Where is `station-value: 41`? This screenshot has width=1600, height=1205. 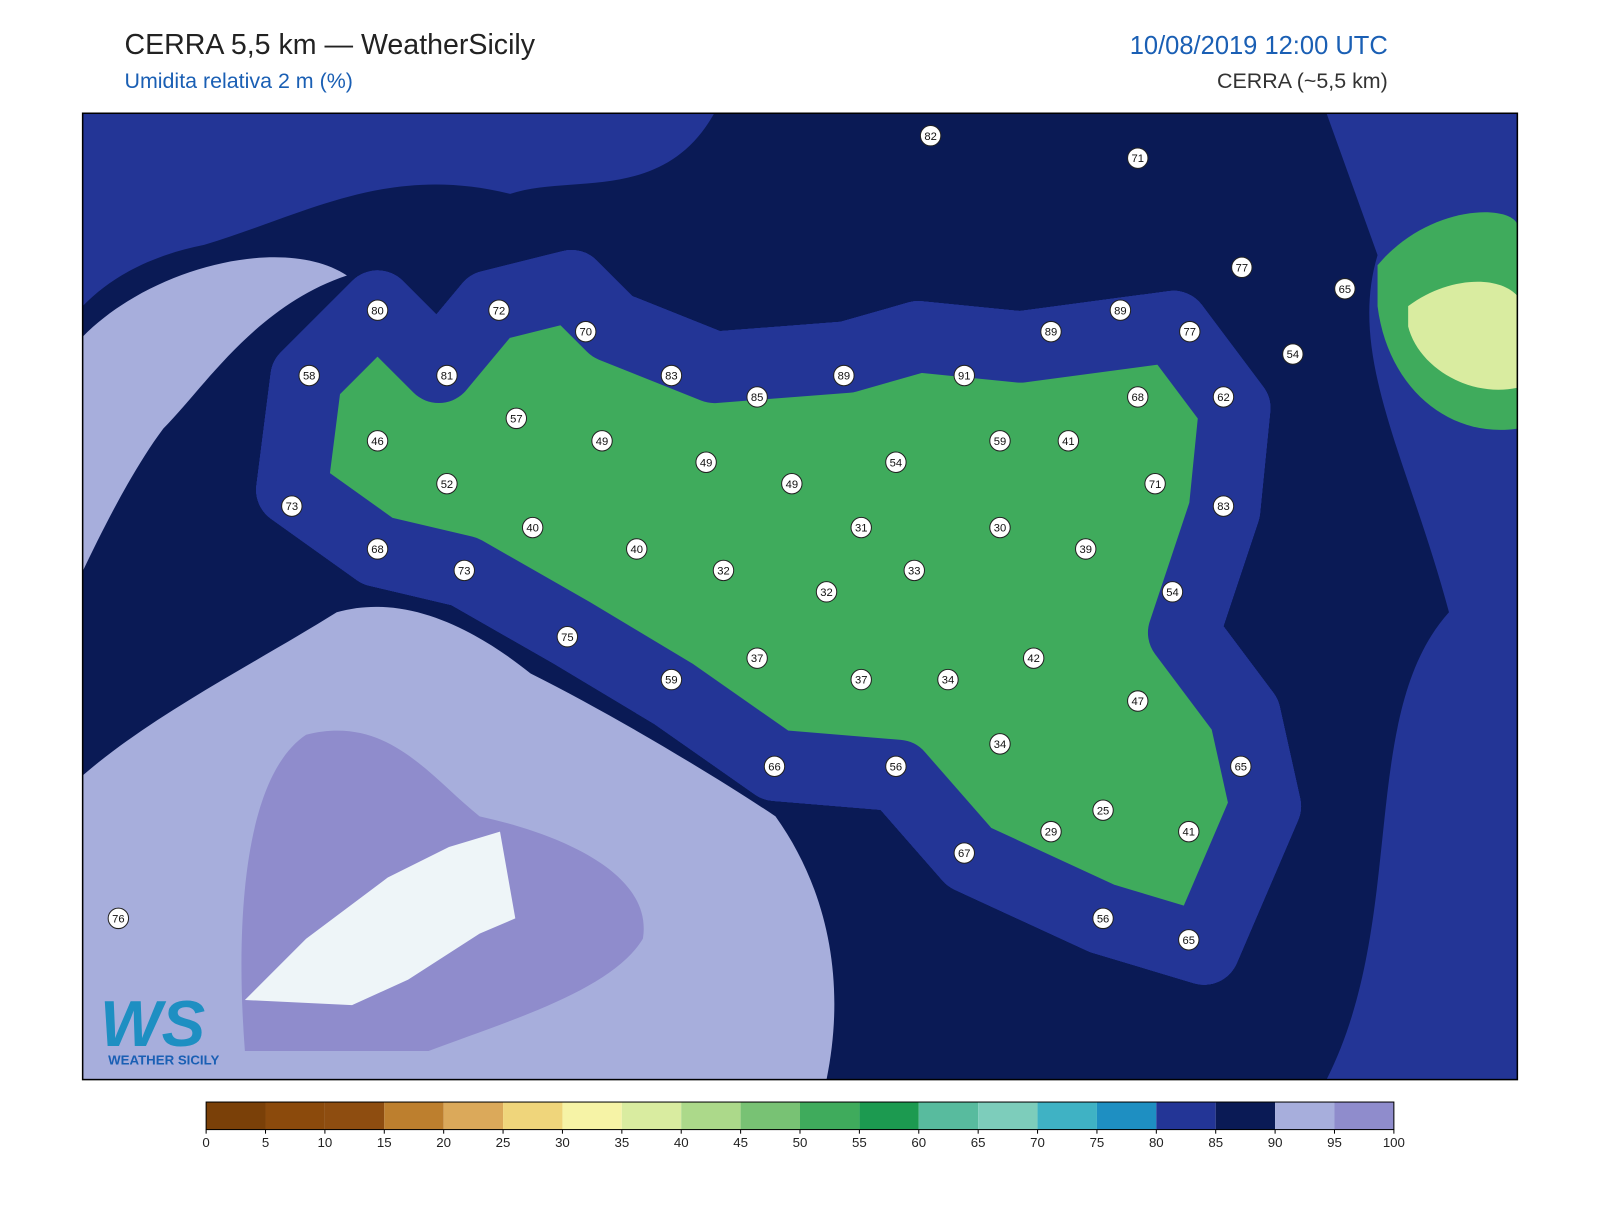
station-value: 41 is located at coordinates (1068, 442).